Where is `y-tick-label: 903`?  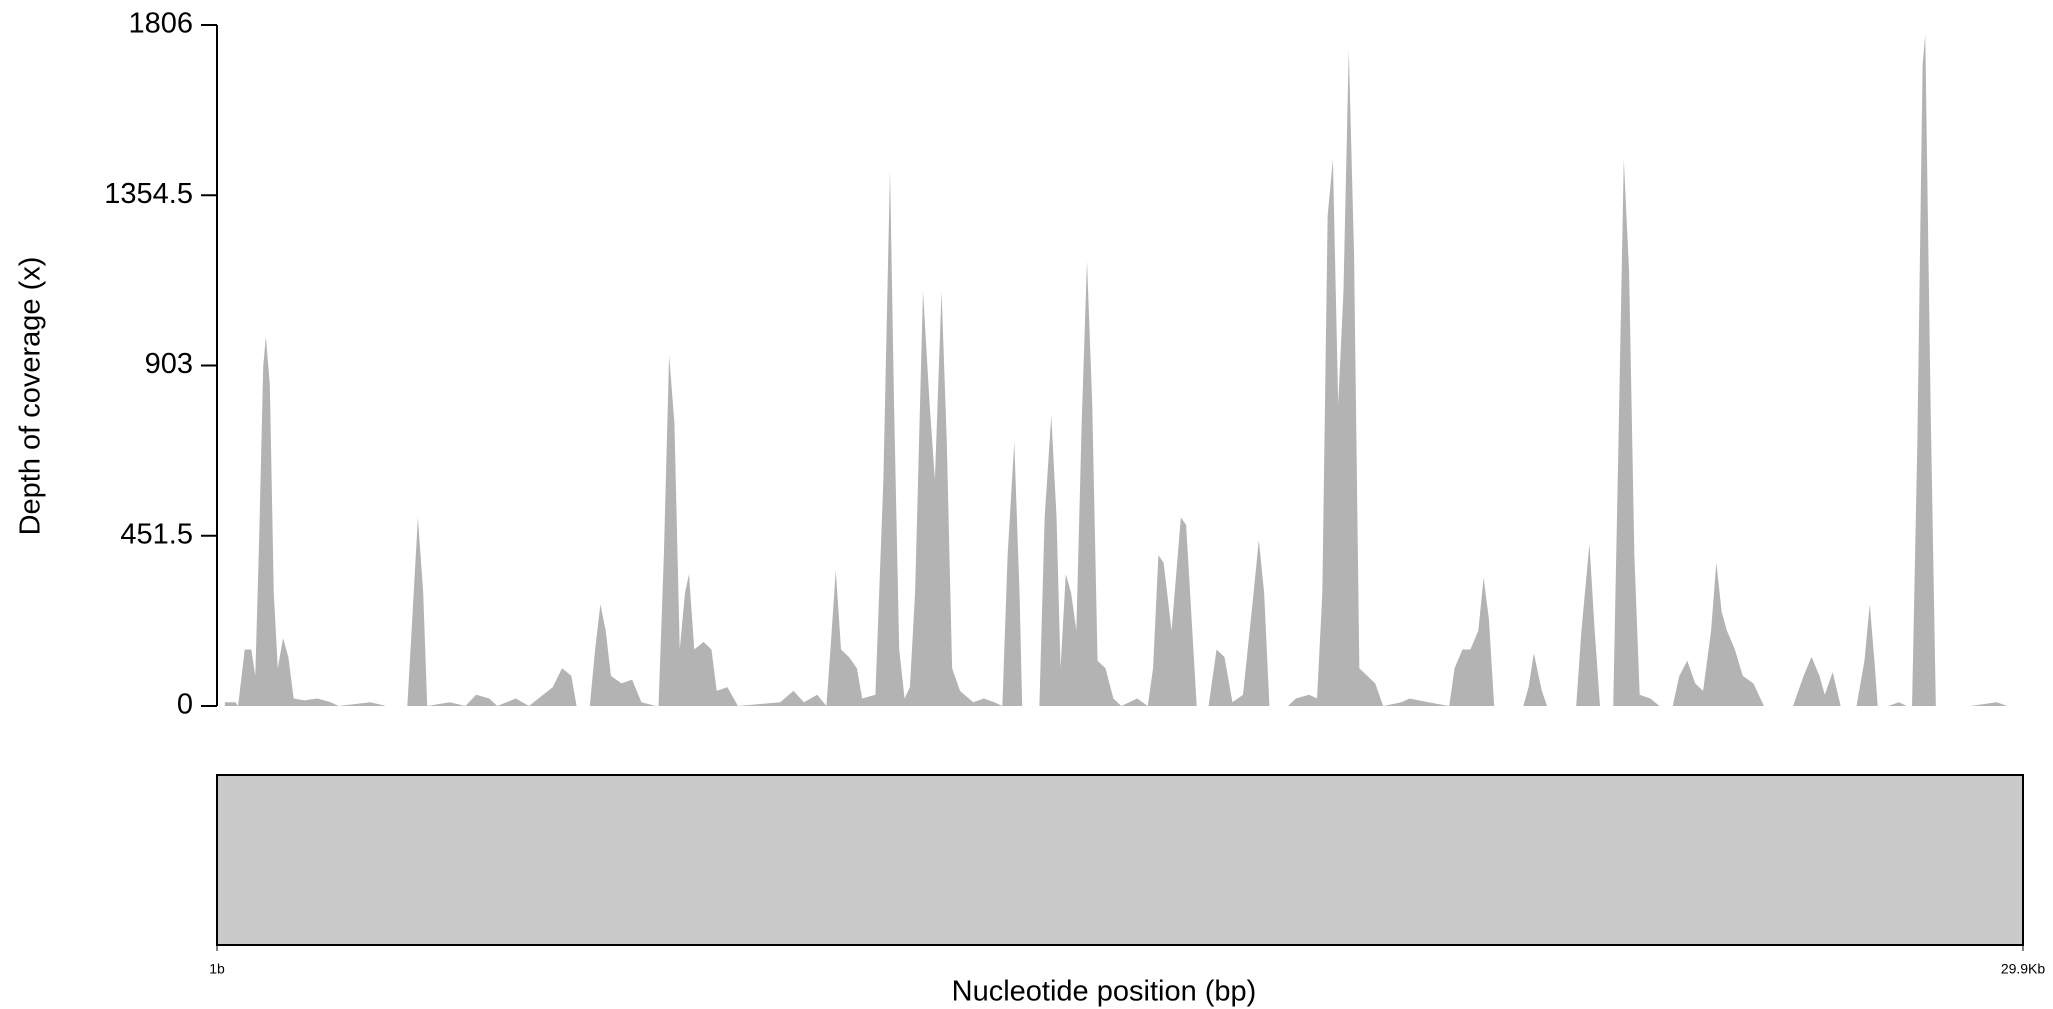
y-tick-label: 903 is located at coordinates (169, 364).